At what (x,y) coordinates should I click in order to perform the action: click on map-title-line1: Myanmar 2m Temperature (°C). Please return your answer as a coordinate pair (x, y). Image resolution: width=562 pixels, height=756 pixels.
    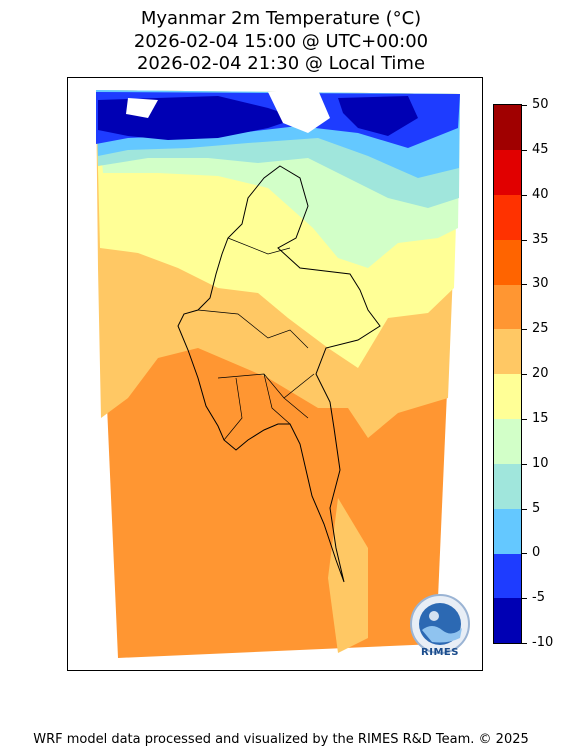
    Looking at the image, I should click on (281, 18).